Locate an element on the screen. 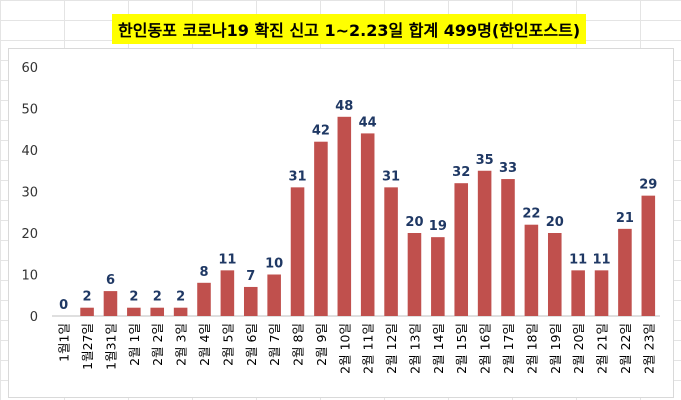 This screenshot has width=681, height=400. data-label: 33 is located at coordinates (508, 168).